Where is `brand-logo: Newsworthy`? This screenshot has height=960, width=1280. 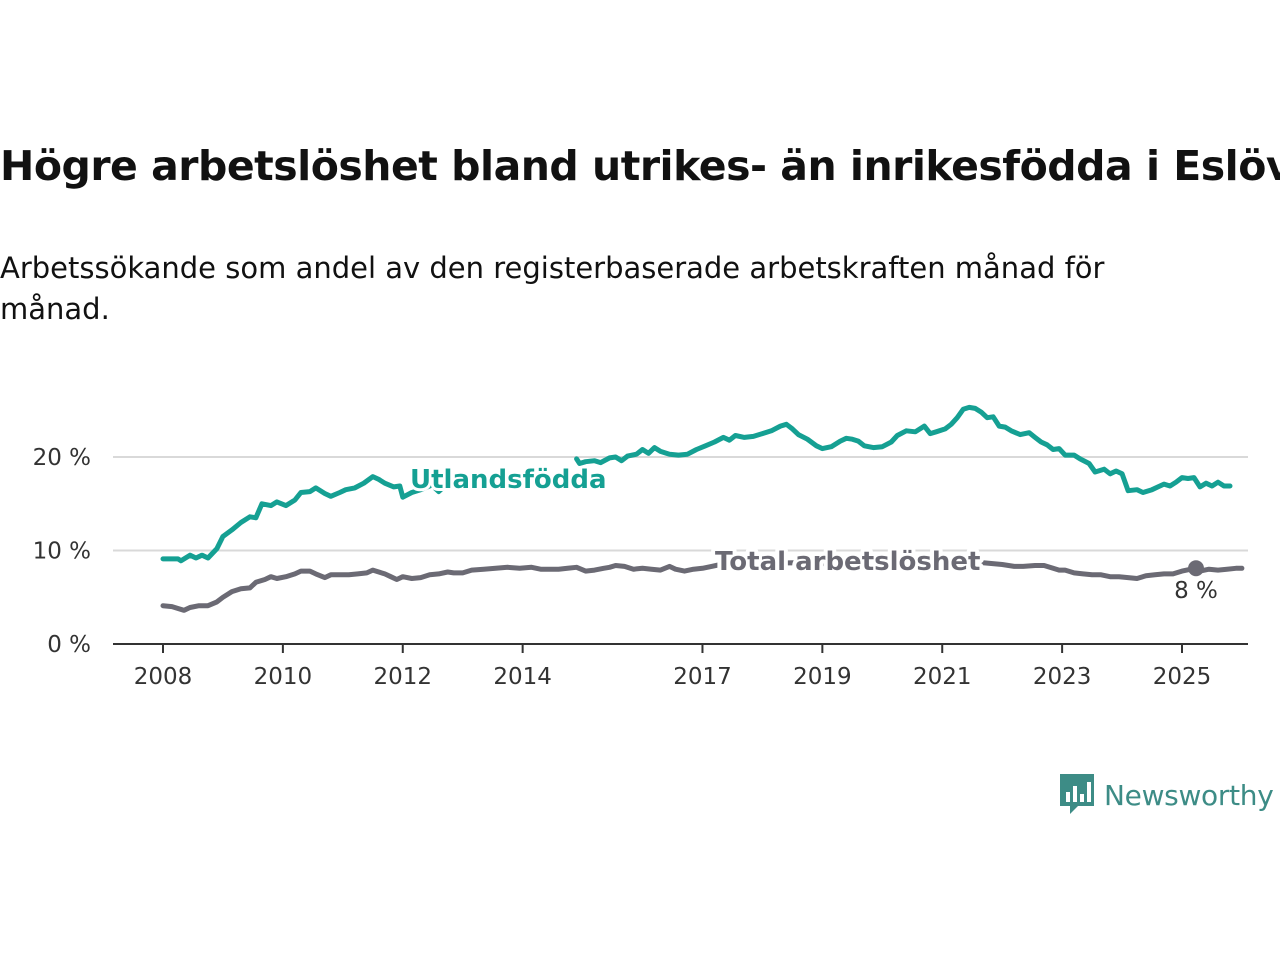 brand-logo: Newsworthy is located at coordinates (1166, 795).